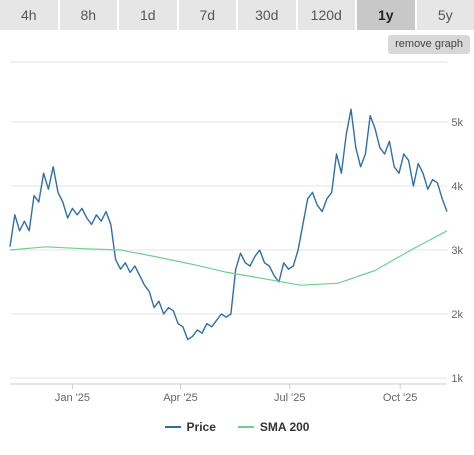 The image size is (474, 455). What do you see at coordinates (400, 398) in the screenshot?
I see `x-tick-label: Oct '25` at bounding box center [400, 398].